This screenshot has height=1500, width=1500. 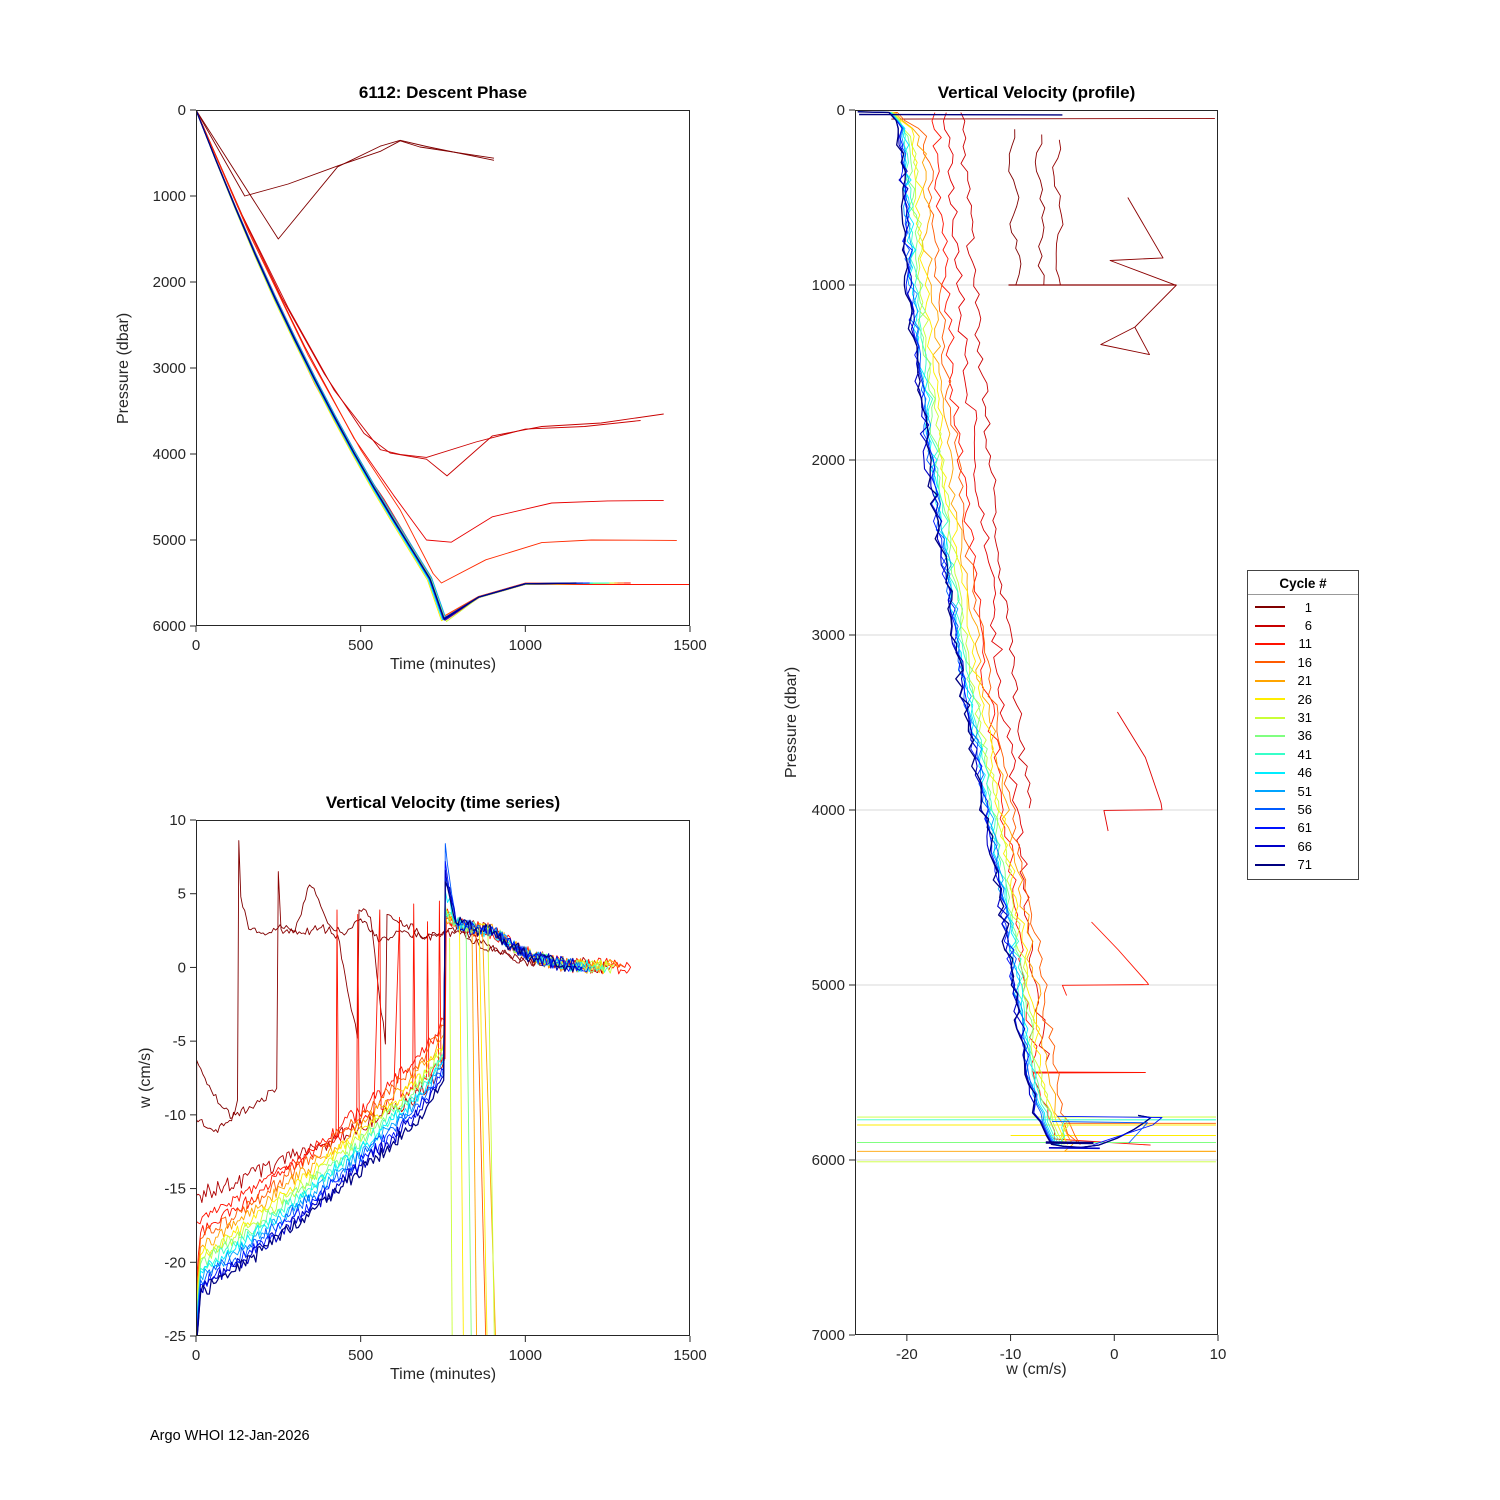 What do you see at coordinates (828, 1335) in the screenshot?
I see `y-tick-label: 7000` at bounding box center [828, 1335].